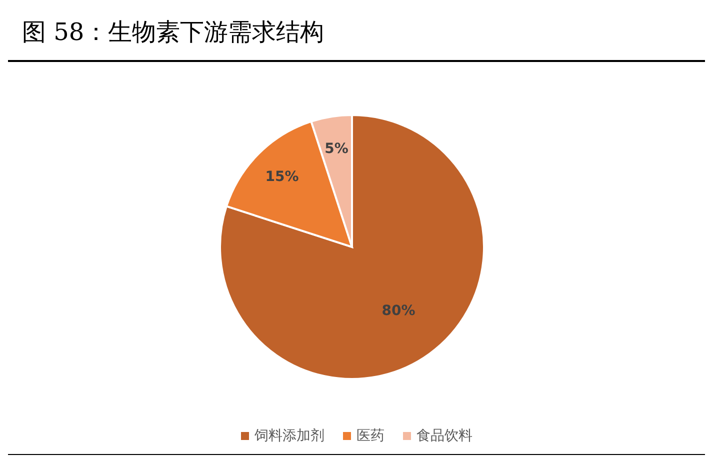 This screenshot has width=713, height=466. I want to click on data-label: 80%, so click(399, 311).